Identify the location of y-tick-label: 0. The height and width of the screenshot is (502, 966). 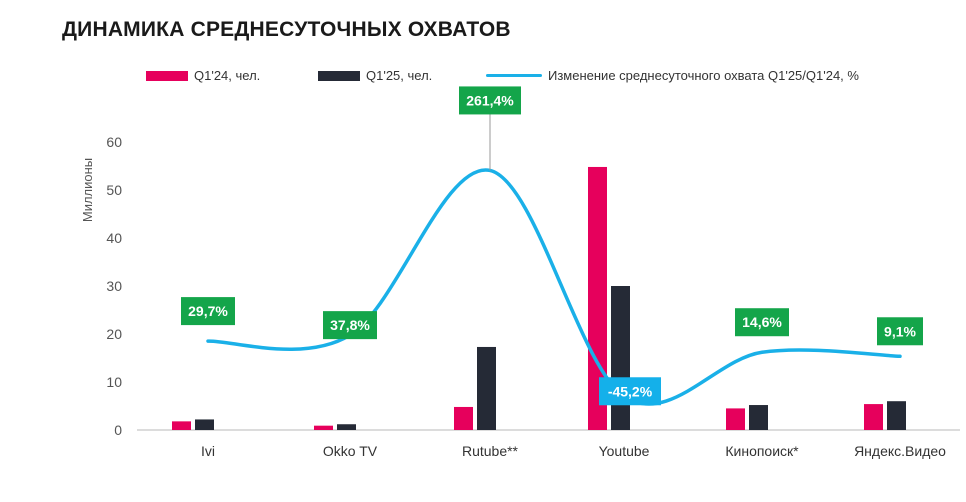
(118, 430).